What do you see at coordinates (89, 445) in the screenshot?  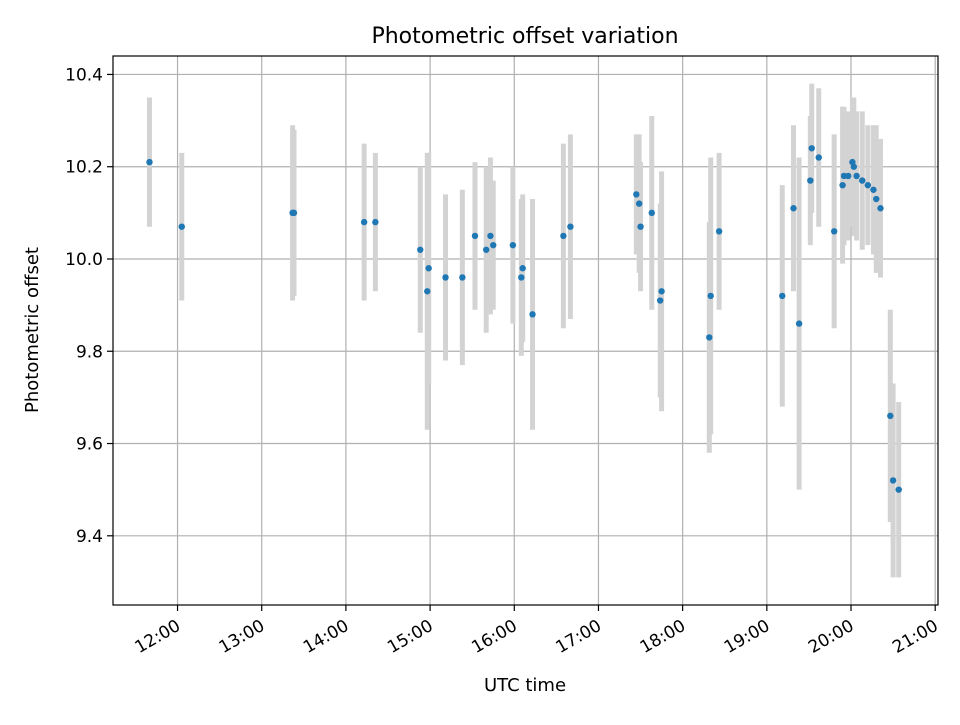 I see `y-tick-label: 9.6` at bounding box center [89, 445].